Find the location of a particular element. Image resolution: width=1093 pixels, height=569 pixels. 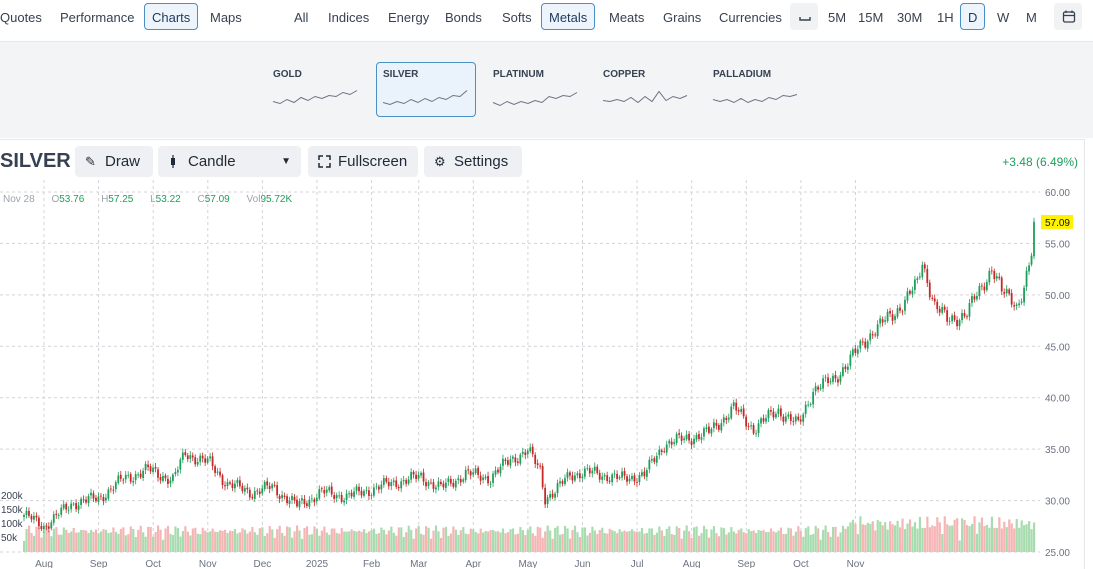

calendar-button is located at coordinates (1068, 16).